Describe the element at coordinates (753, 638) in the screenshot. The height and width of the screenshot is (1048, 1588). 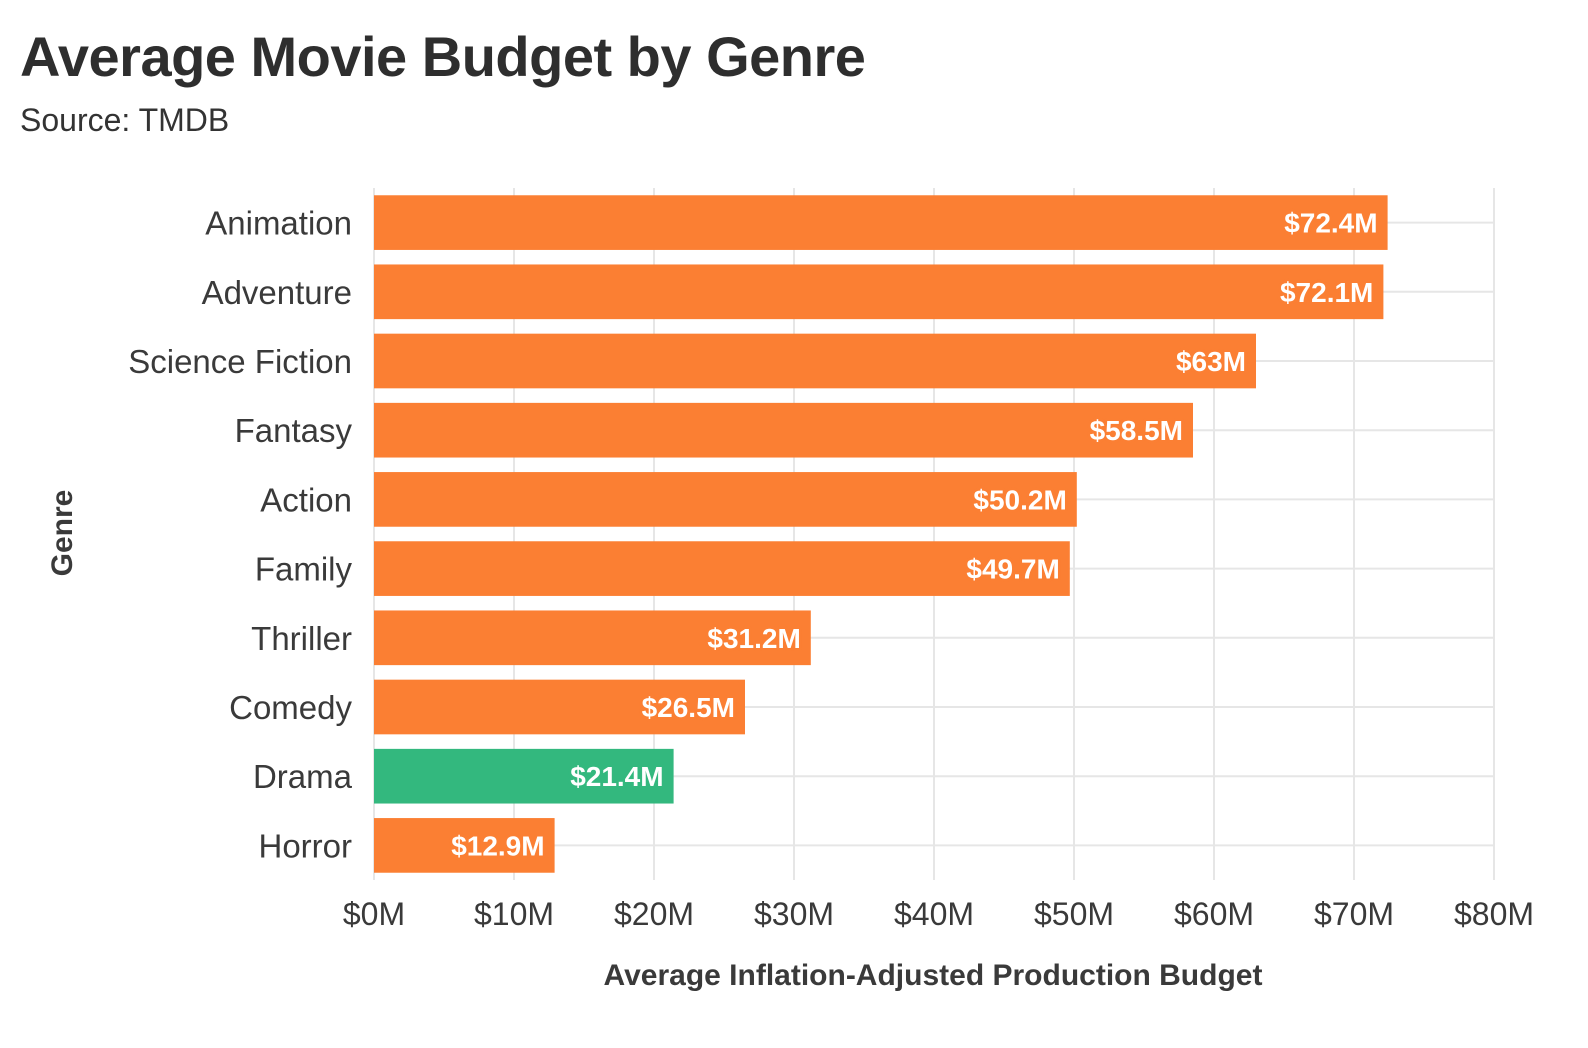
I see `data-label: $31.2M` at that location.